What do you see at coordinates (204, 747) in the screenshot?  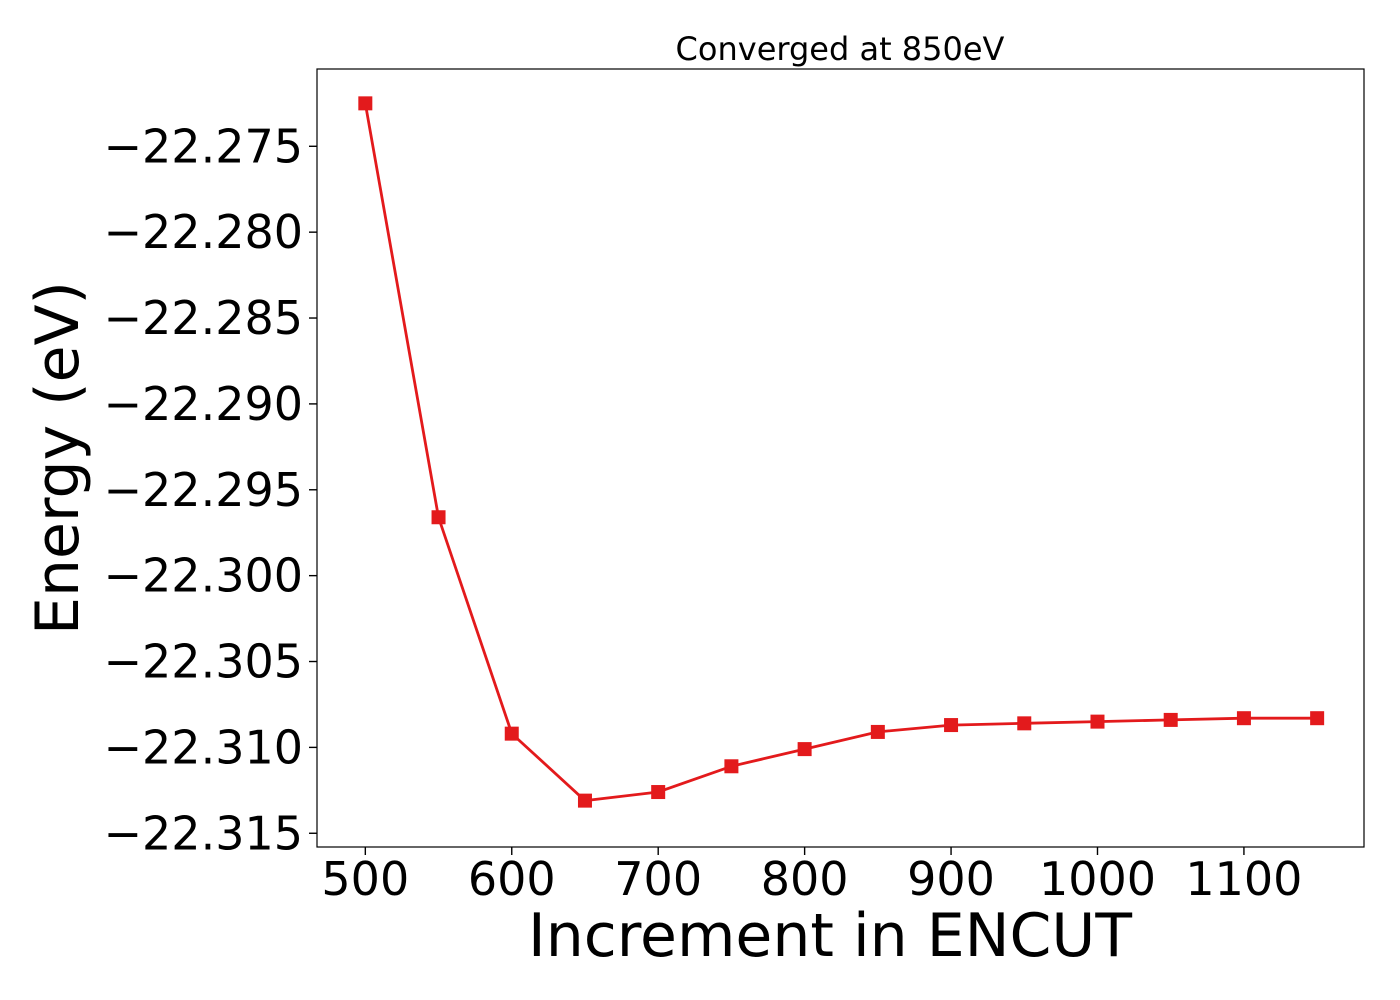 I see `y-tick-label: −22.310` at bounding box center [204, 747].